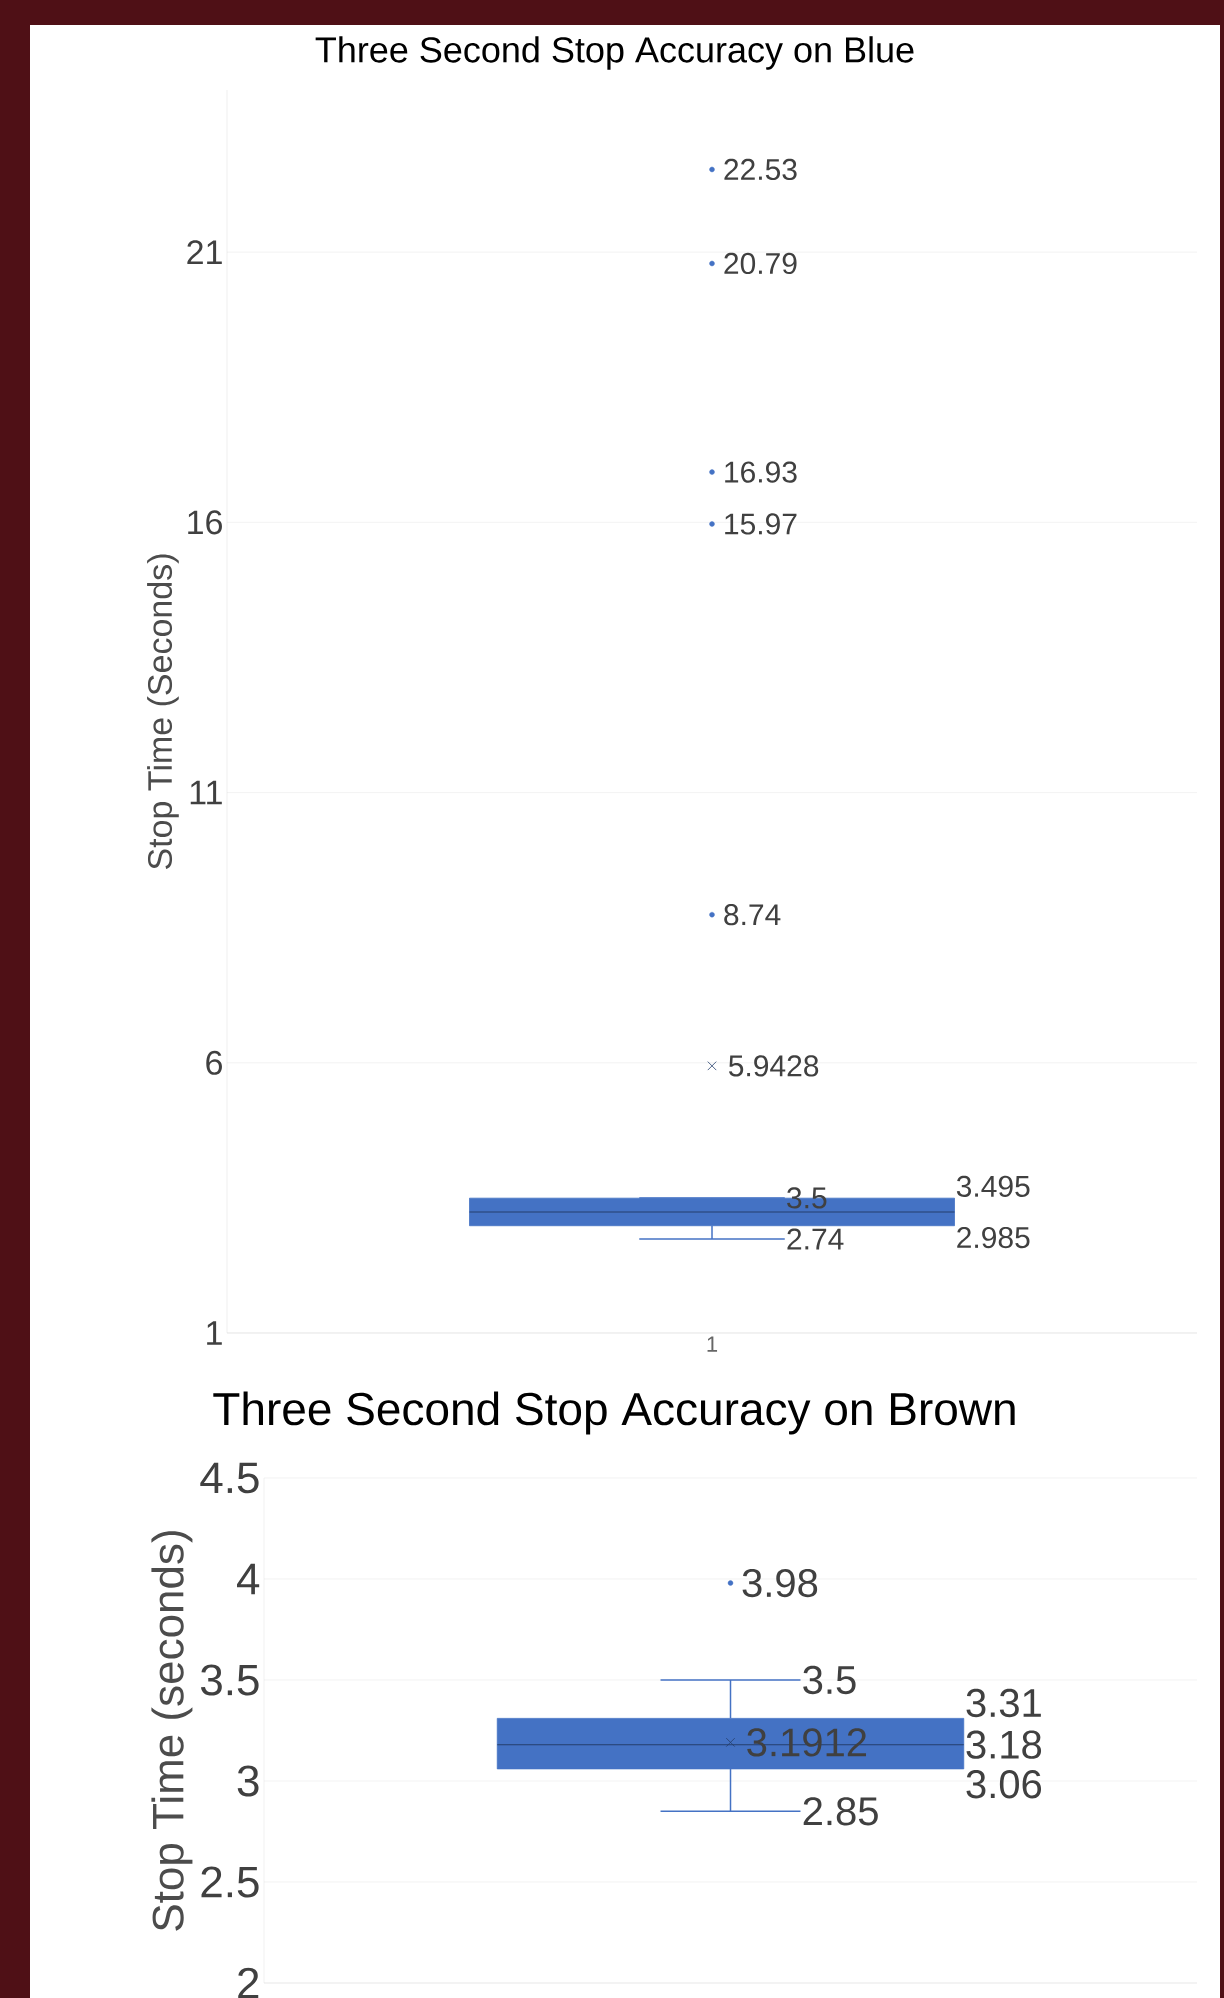  I want to click on annotation: 3.5, so click(829, 1680).